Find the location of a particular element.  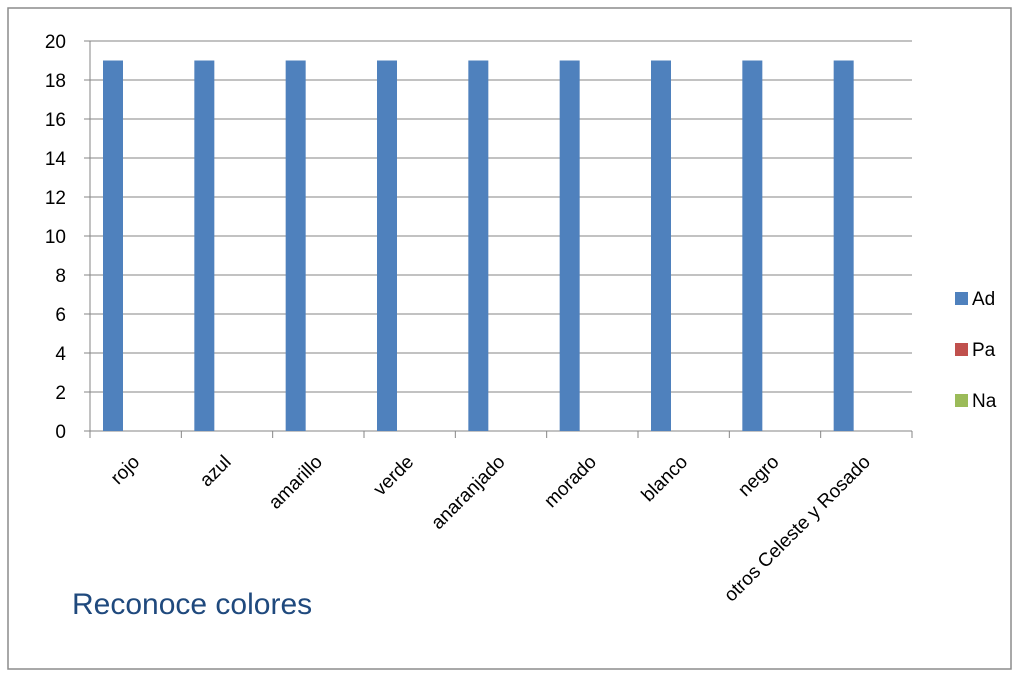

y-tick-label: 18 is located at coordinates (55, 81).